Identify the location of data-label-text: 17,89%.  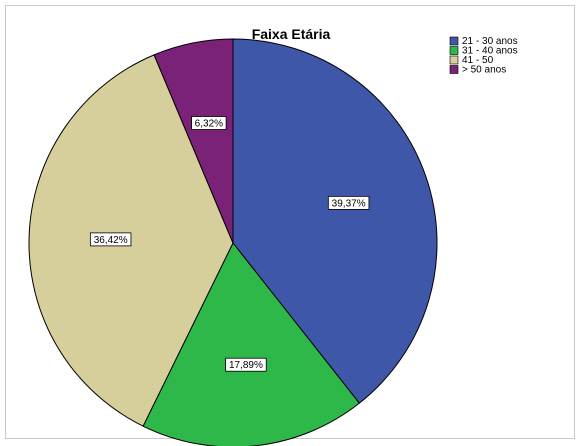
(246, 365).